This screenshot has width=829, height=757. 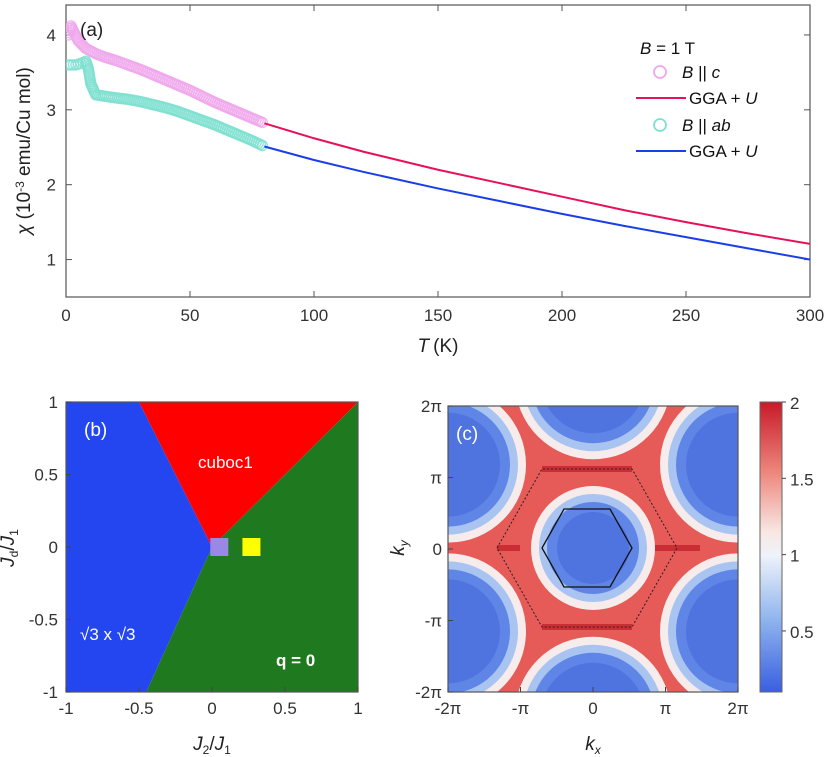 I want to click on chart-c-ylabel-sub: y, so click(x=404, y=543).